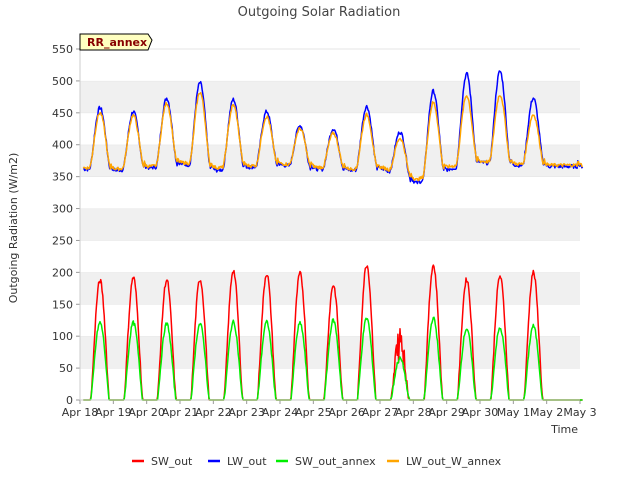 The width and height of the screenshot is (640, 480). Describe the element at coordinates (546, 412) in the screenshot. I see `x-tick-label: May 2` at that location.